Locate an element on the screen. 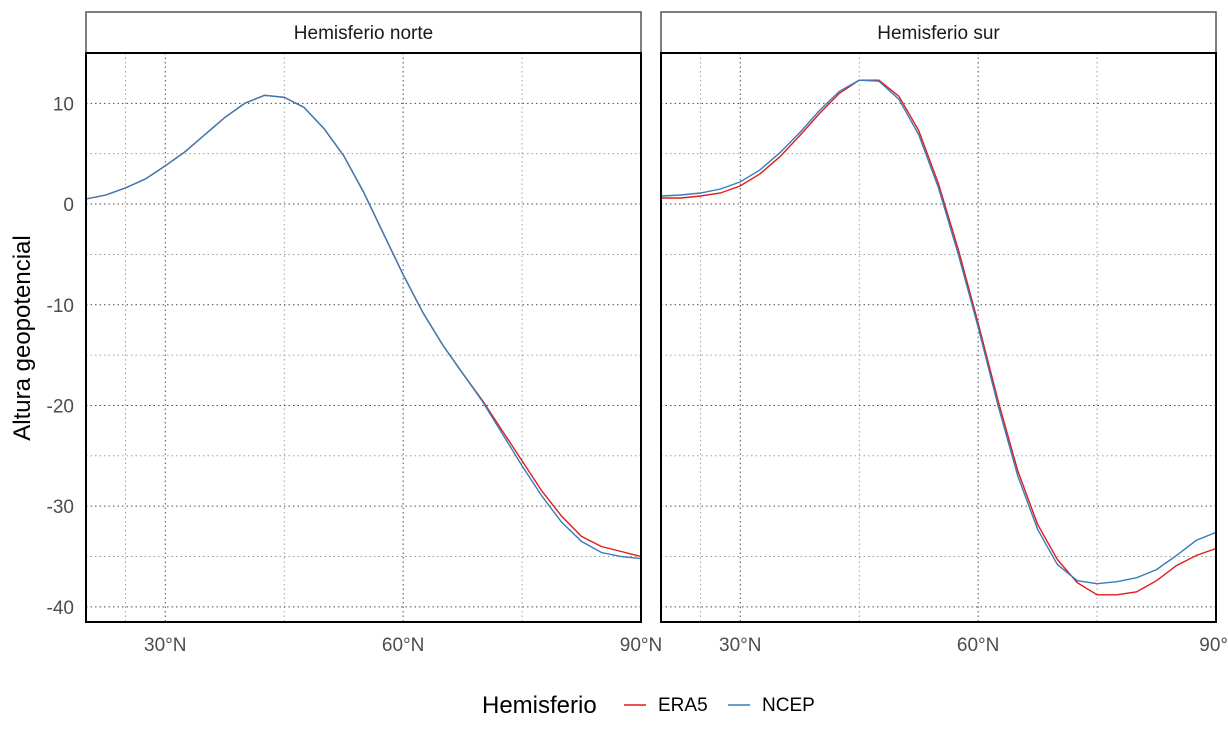  y-tick-label: -30 is located at coordinates (60, 507).